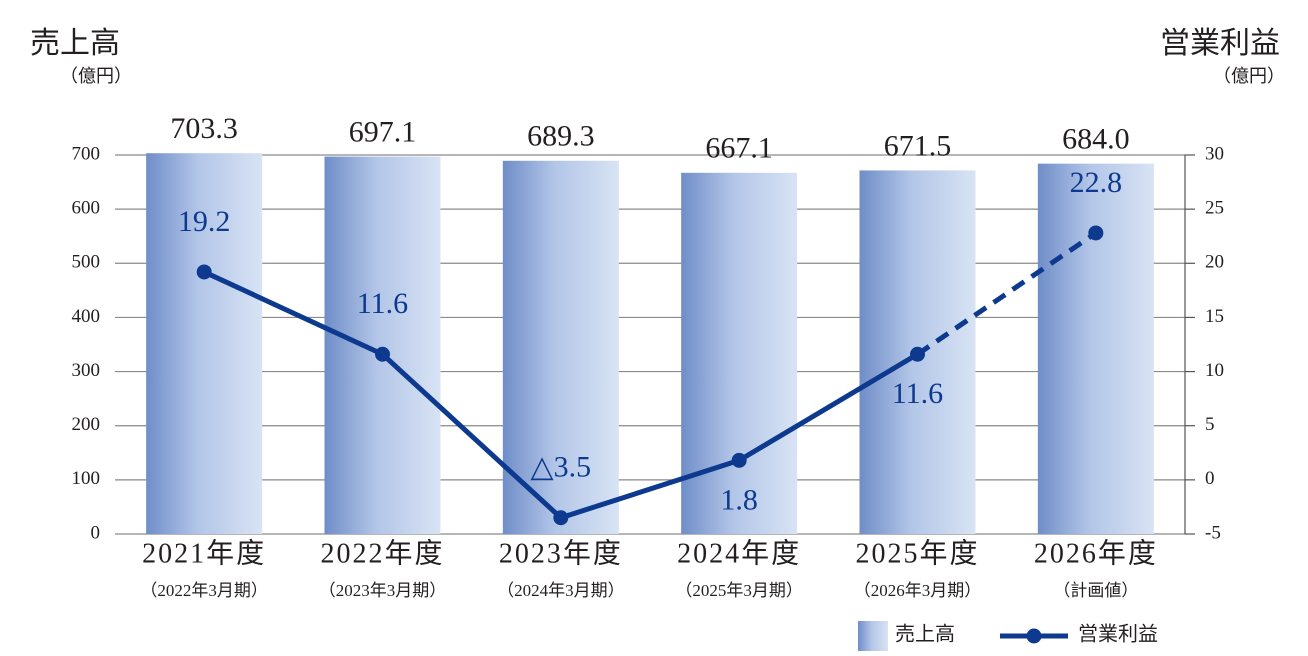 The height and width of the screenshot is (656, 1308). Describe the element at coordinates (1210, 424) in the screenshot. I see `y2-tick-label: 5` at that location.